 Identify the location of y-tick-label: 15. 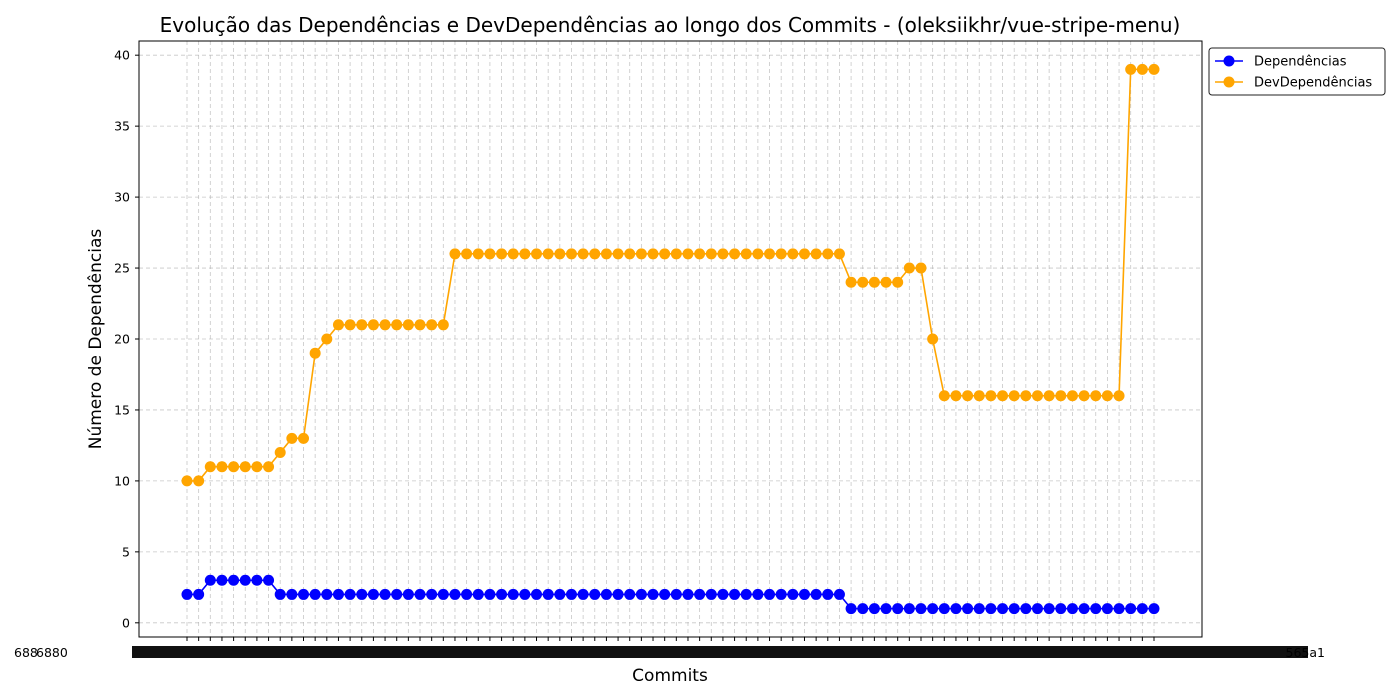
(122, 409).